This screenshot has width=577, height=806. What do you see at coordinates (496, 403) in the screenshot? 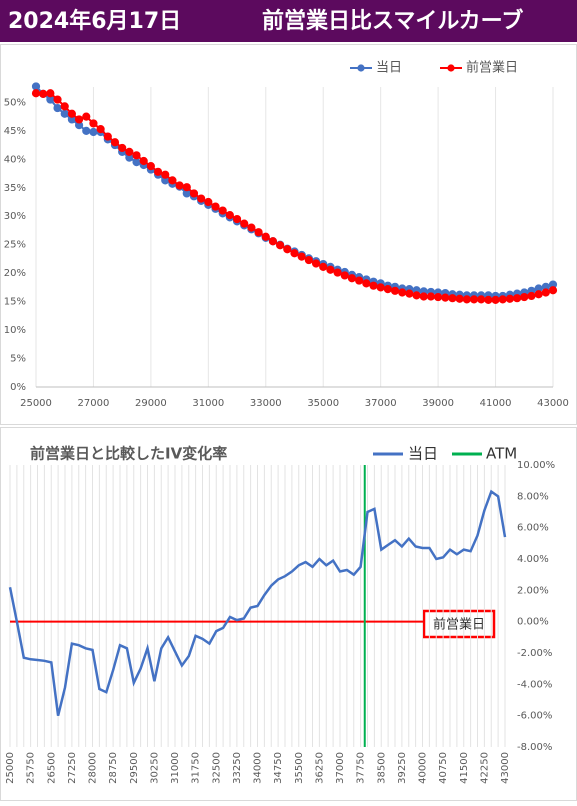
I see `x-tick-label: 41000` at bounding box center [496, 403].